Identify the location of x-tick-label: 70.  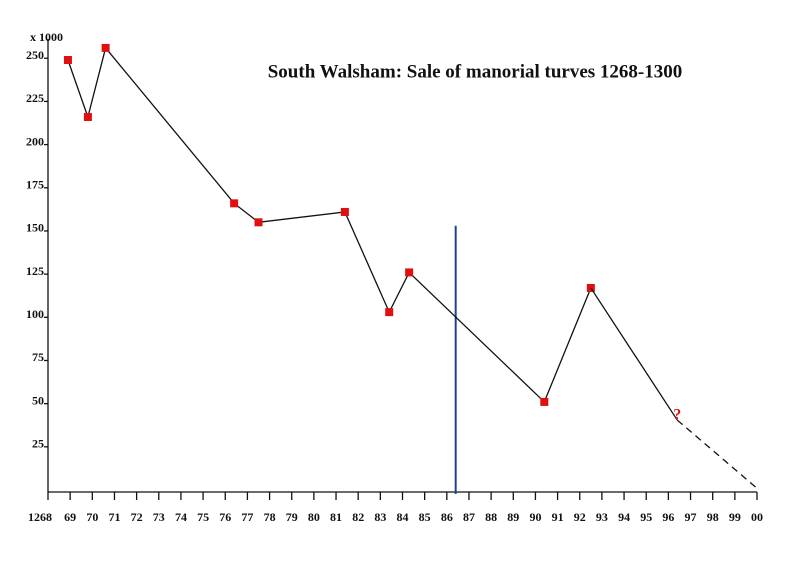
(92, 517).